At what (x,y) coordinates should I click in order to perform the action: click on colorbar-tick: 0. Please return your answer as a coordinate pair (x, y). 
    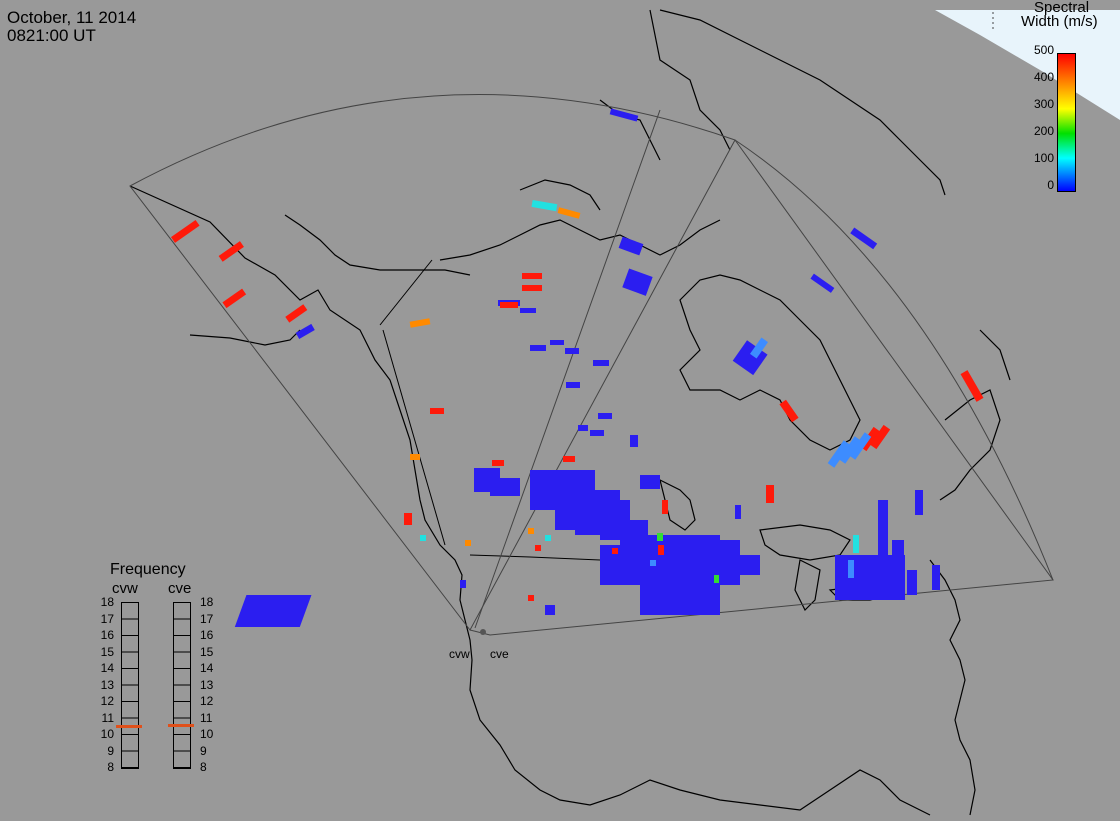
    Looking at the image, I should click on (1050, 185).